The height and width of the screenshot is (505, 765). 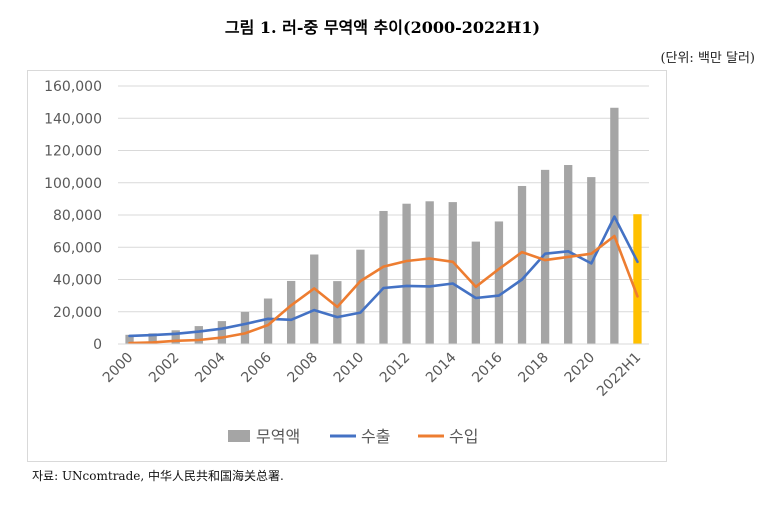 What do you see at coordinates (278, 436) in the screenshot?
I see `legend-label-trade: 무역액` at bounding box center [278, 436].